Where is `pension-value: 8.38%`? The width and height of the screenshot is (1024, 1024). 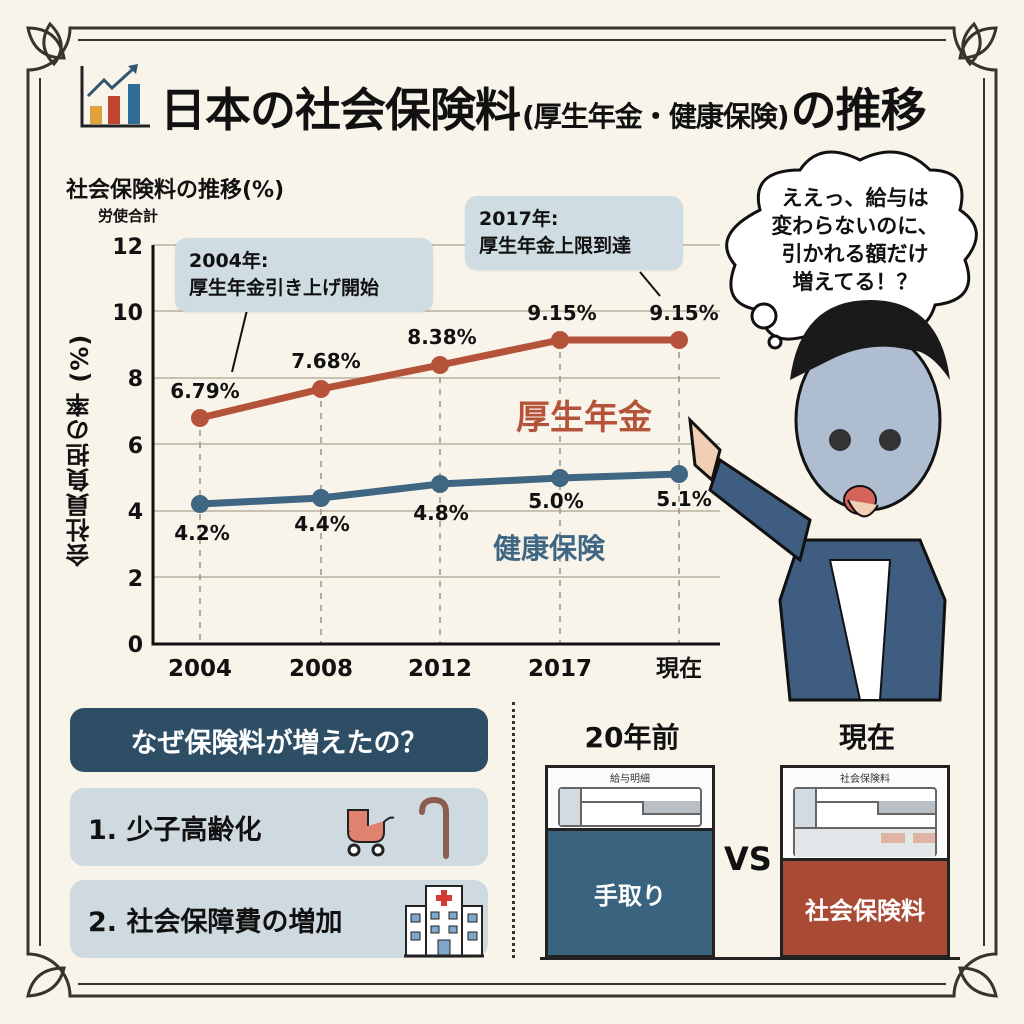 pension-value: 8.38% is located at coordinates (441, 337).